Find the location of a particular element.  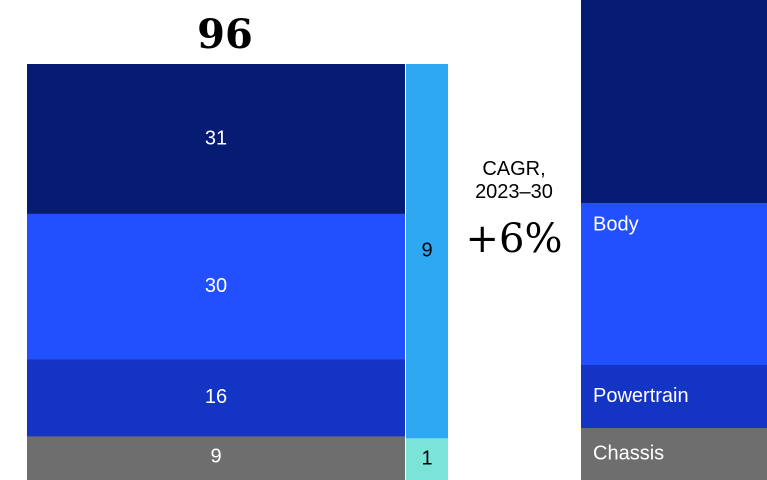

right-bar-label-body: Body is located at coordinates (616, 224).